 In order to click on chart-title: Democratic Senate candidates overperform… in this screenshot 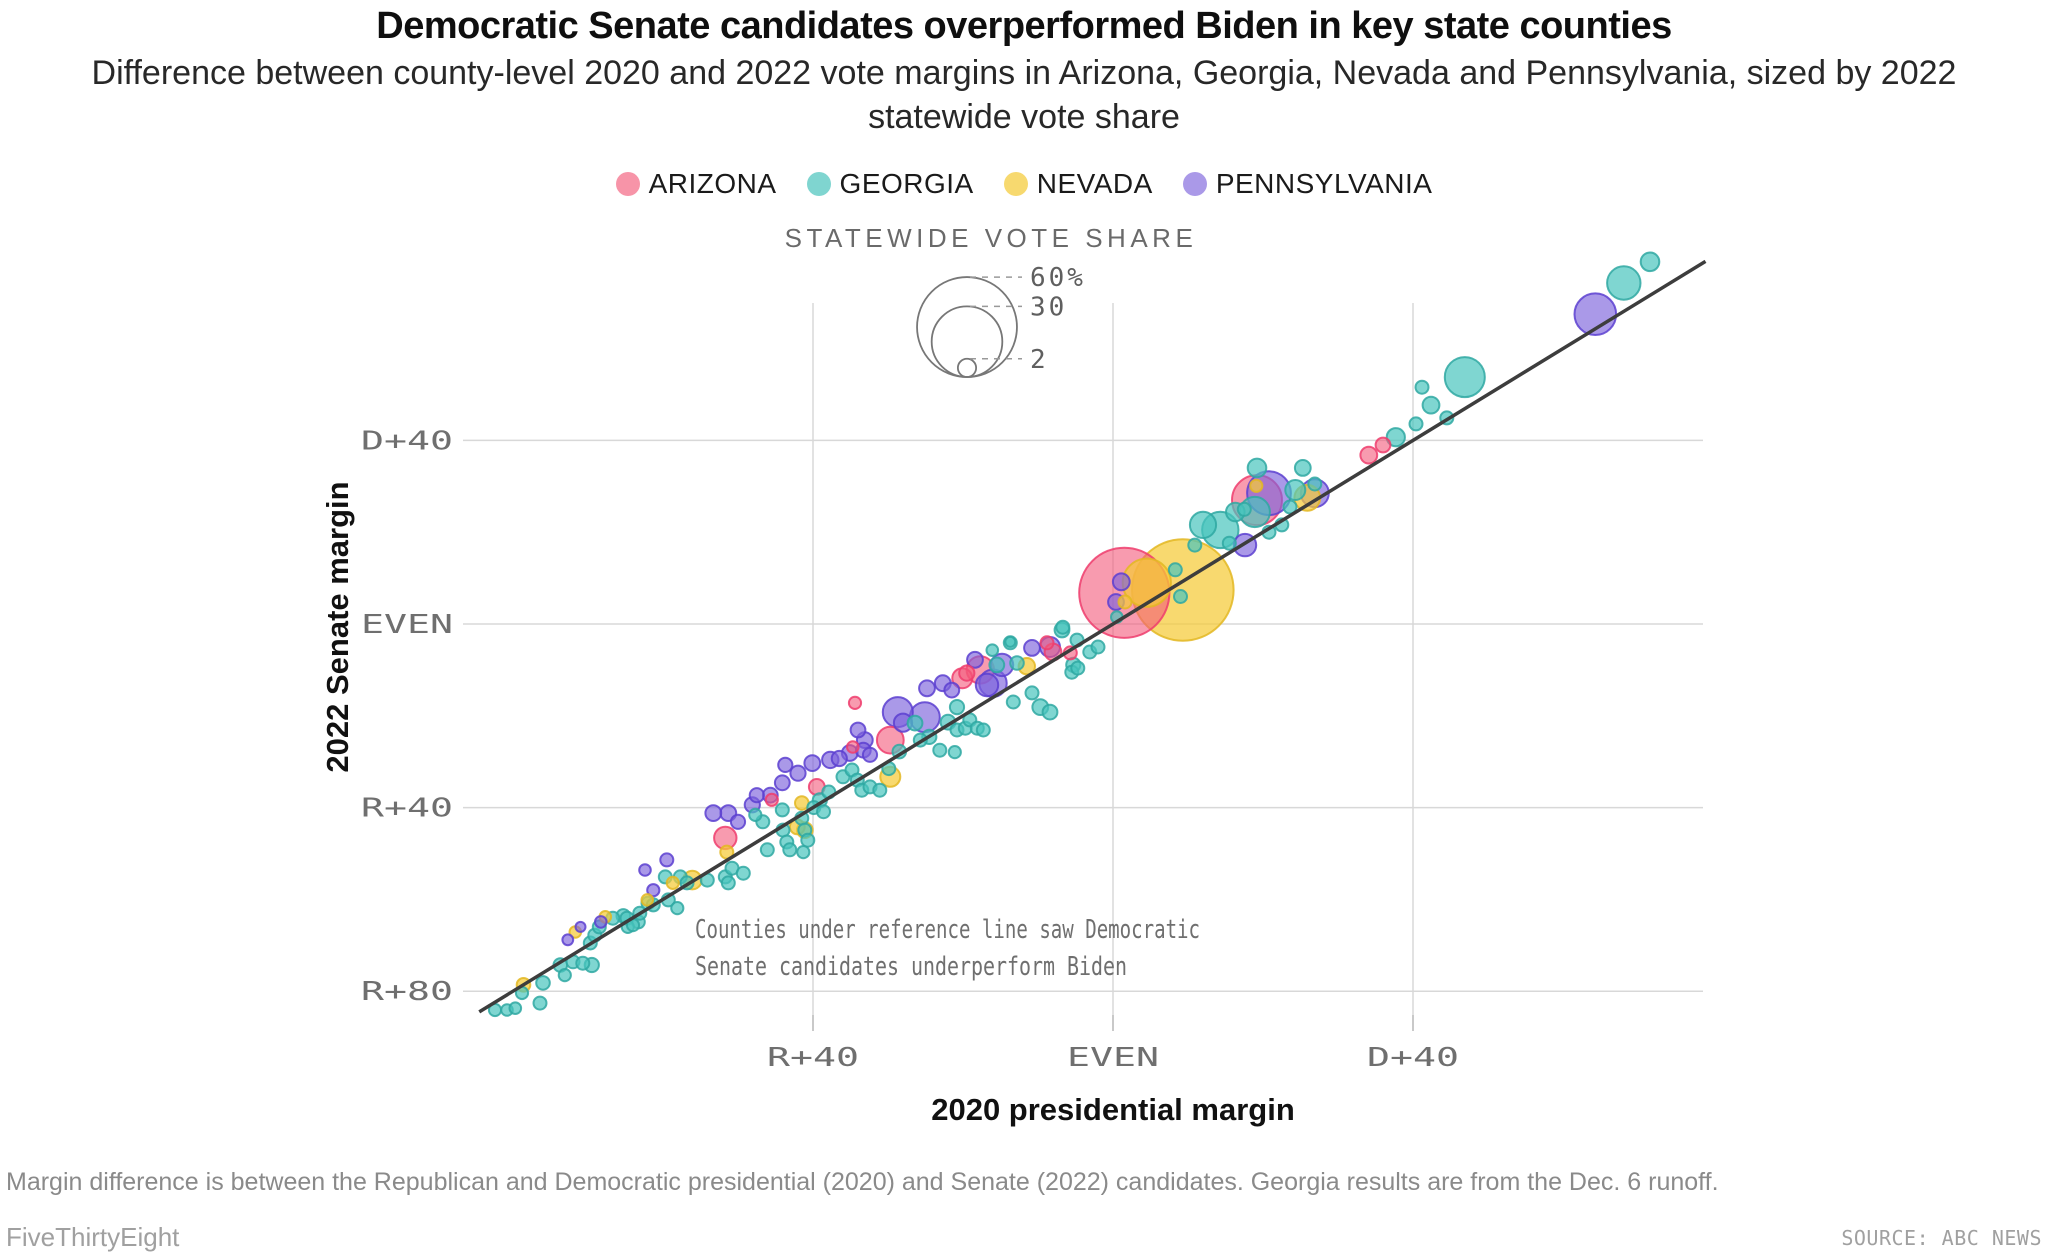, I will do `click(1024, 26)`.